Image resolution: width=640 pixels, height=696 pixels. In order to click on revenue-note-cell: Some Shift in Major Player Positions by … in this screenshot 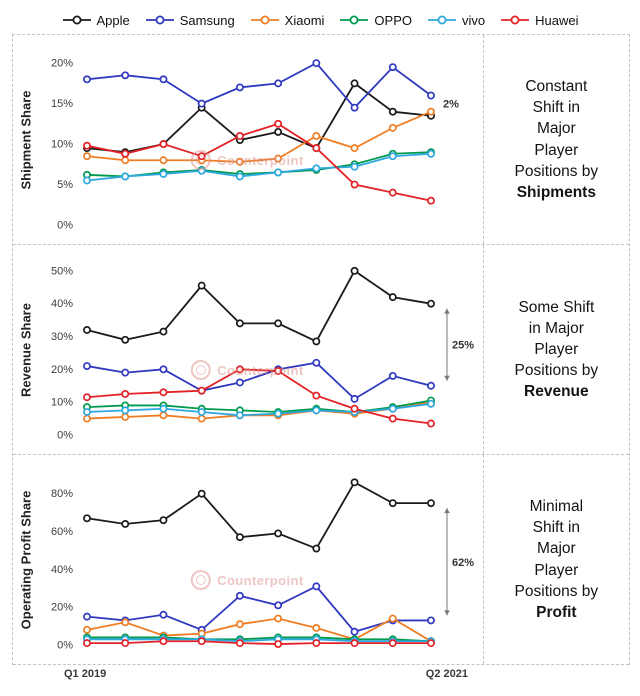, I will do `click(555, 349)`.